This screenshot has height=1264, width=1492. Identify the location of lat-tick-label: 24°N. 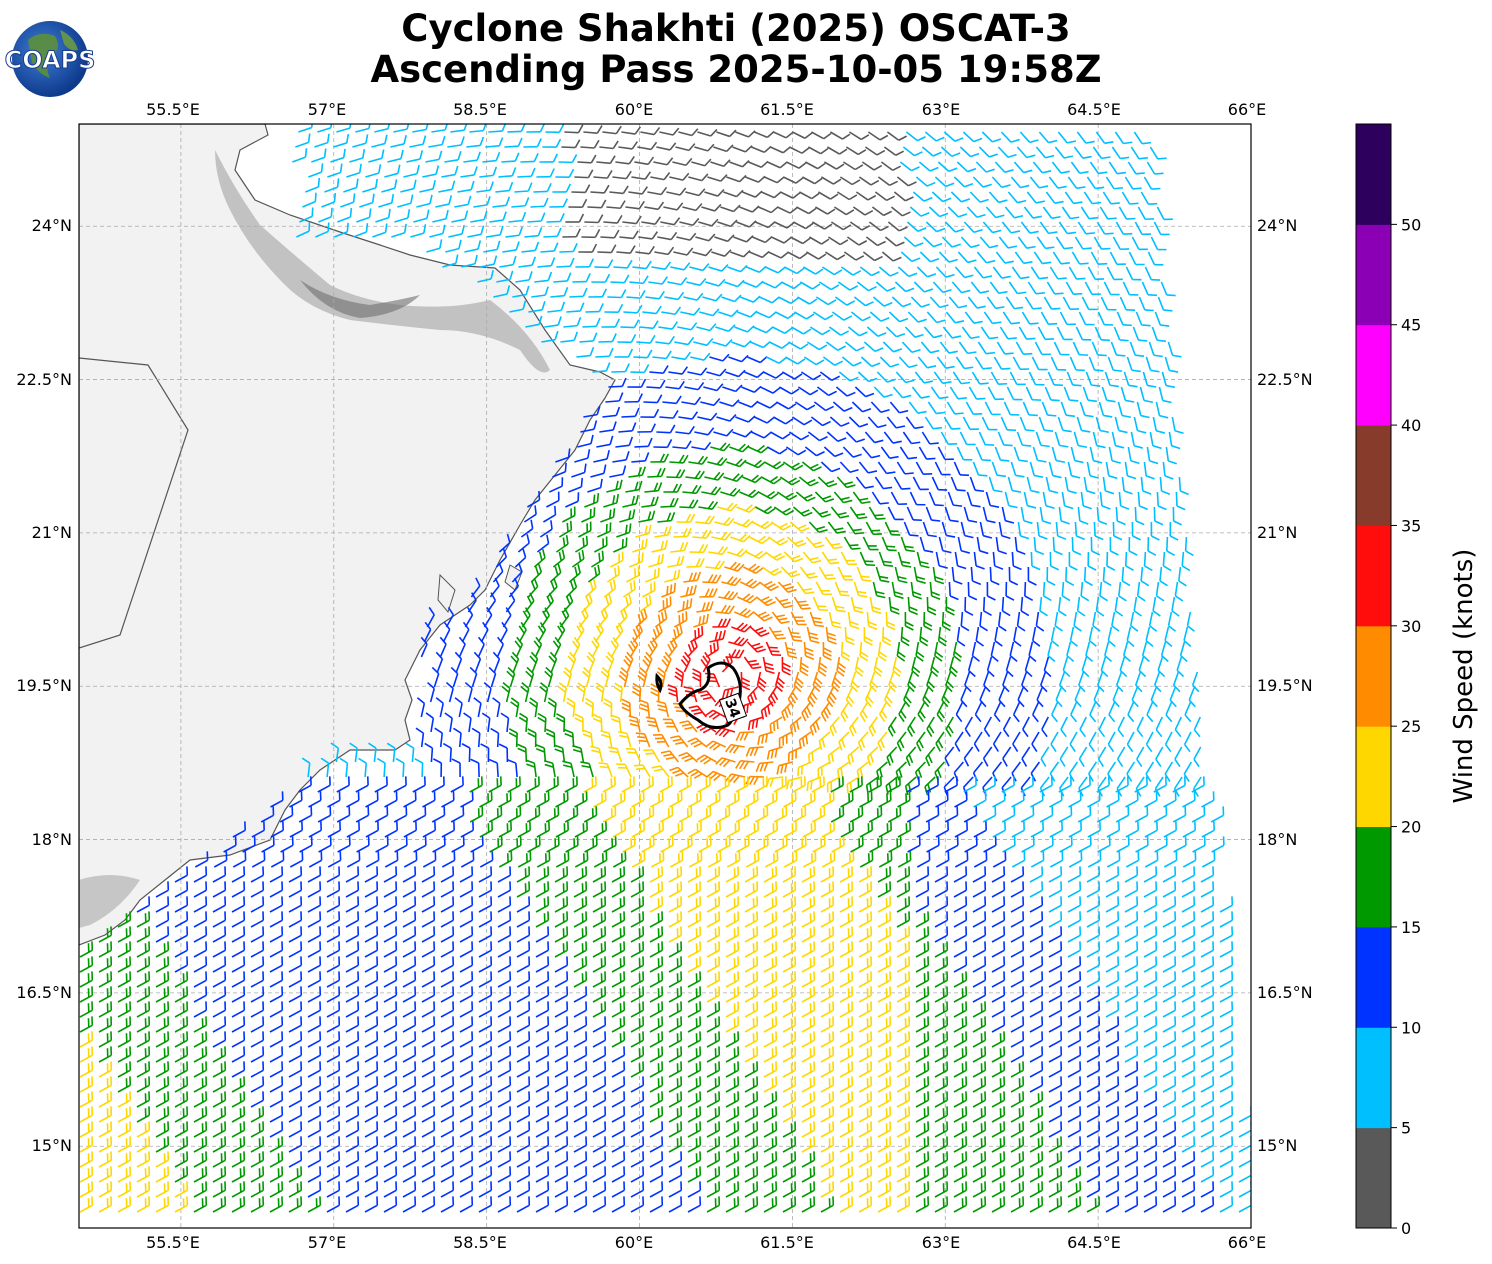
(52, 225).